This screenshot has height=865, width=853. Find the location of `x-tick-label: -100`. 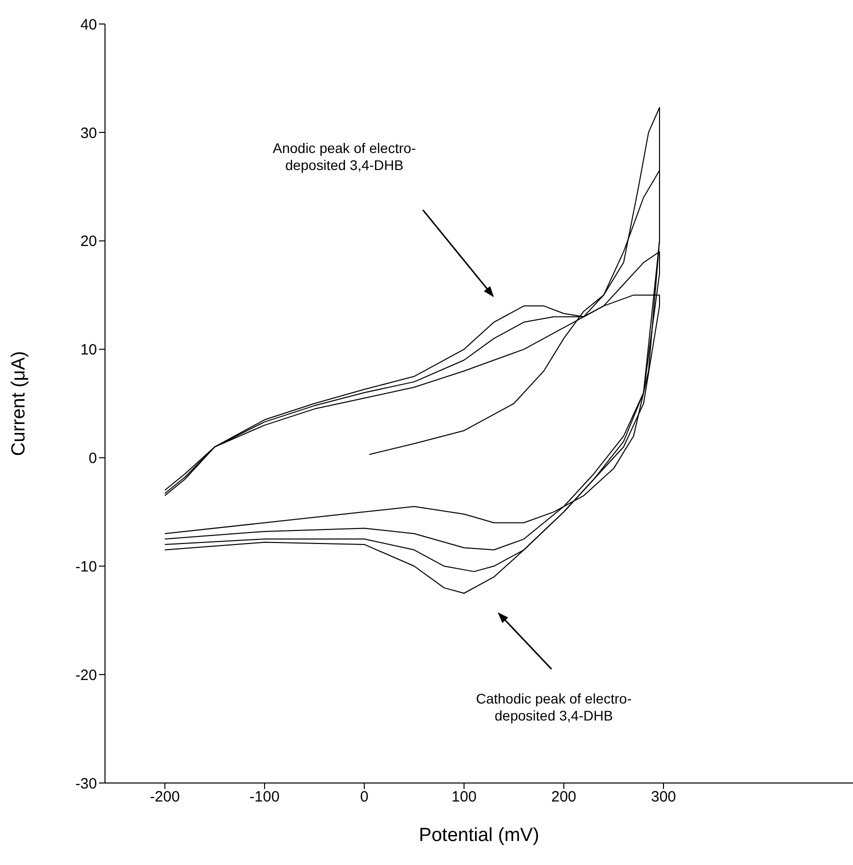

x-tick-label: -100 is located at coordinates (265, 797).